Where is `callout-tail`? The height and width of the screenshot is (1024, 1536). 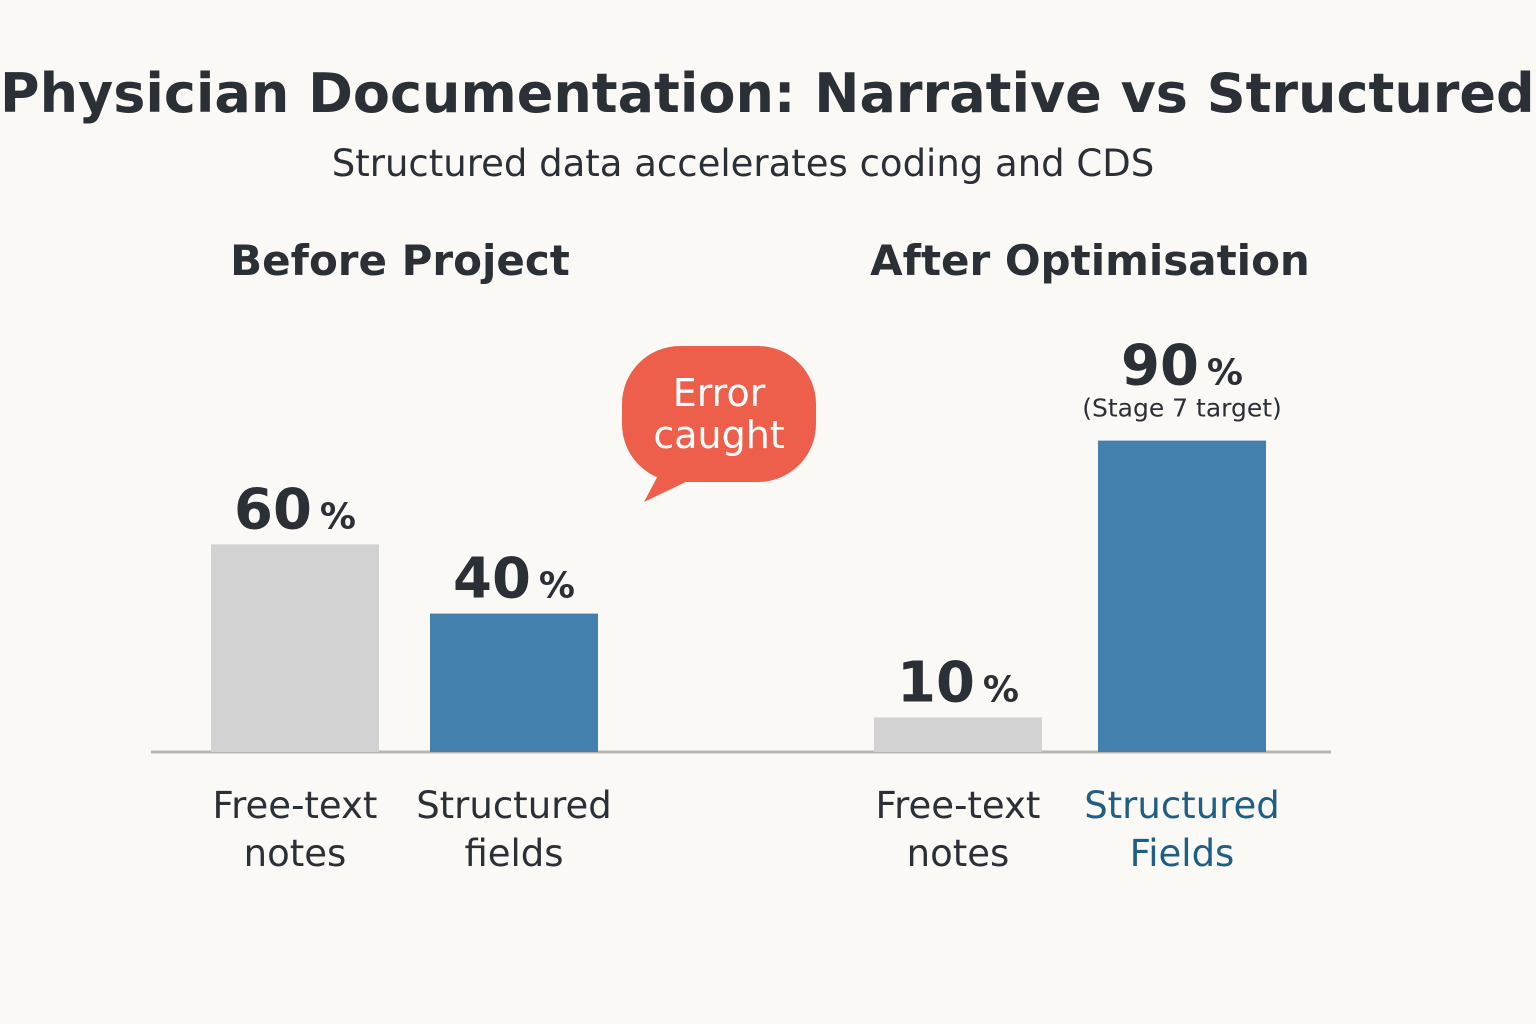
callout-tail is located at coordinates (669, 485).